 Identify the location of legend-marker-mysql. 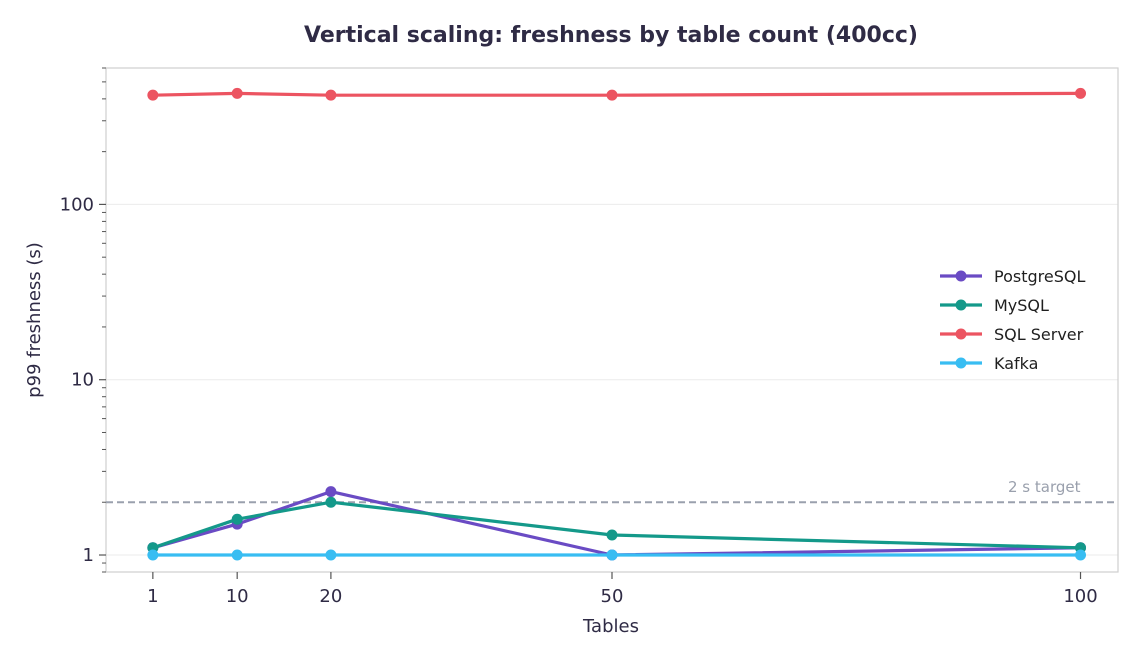
(961, 305).